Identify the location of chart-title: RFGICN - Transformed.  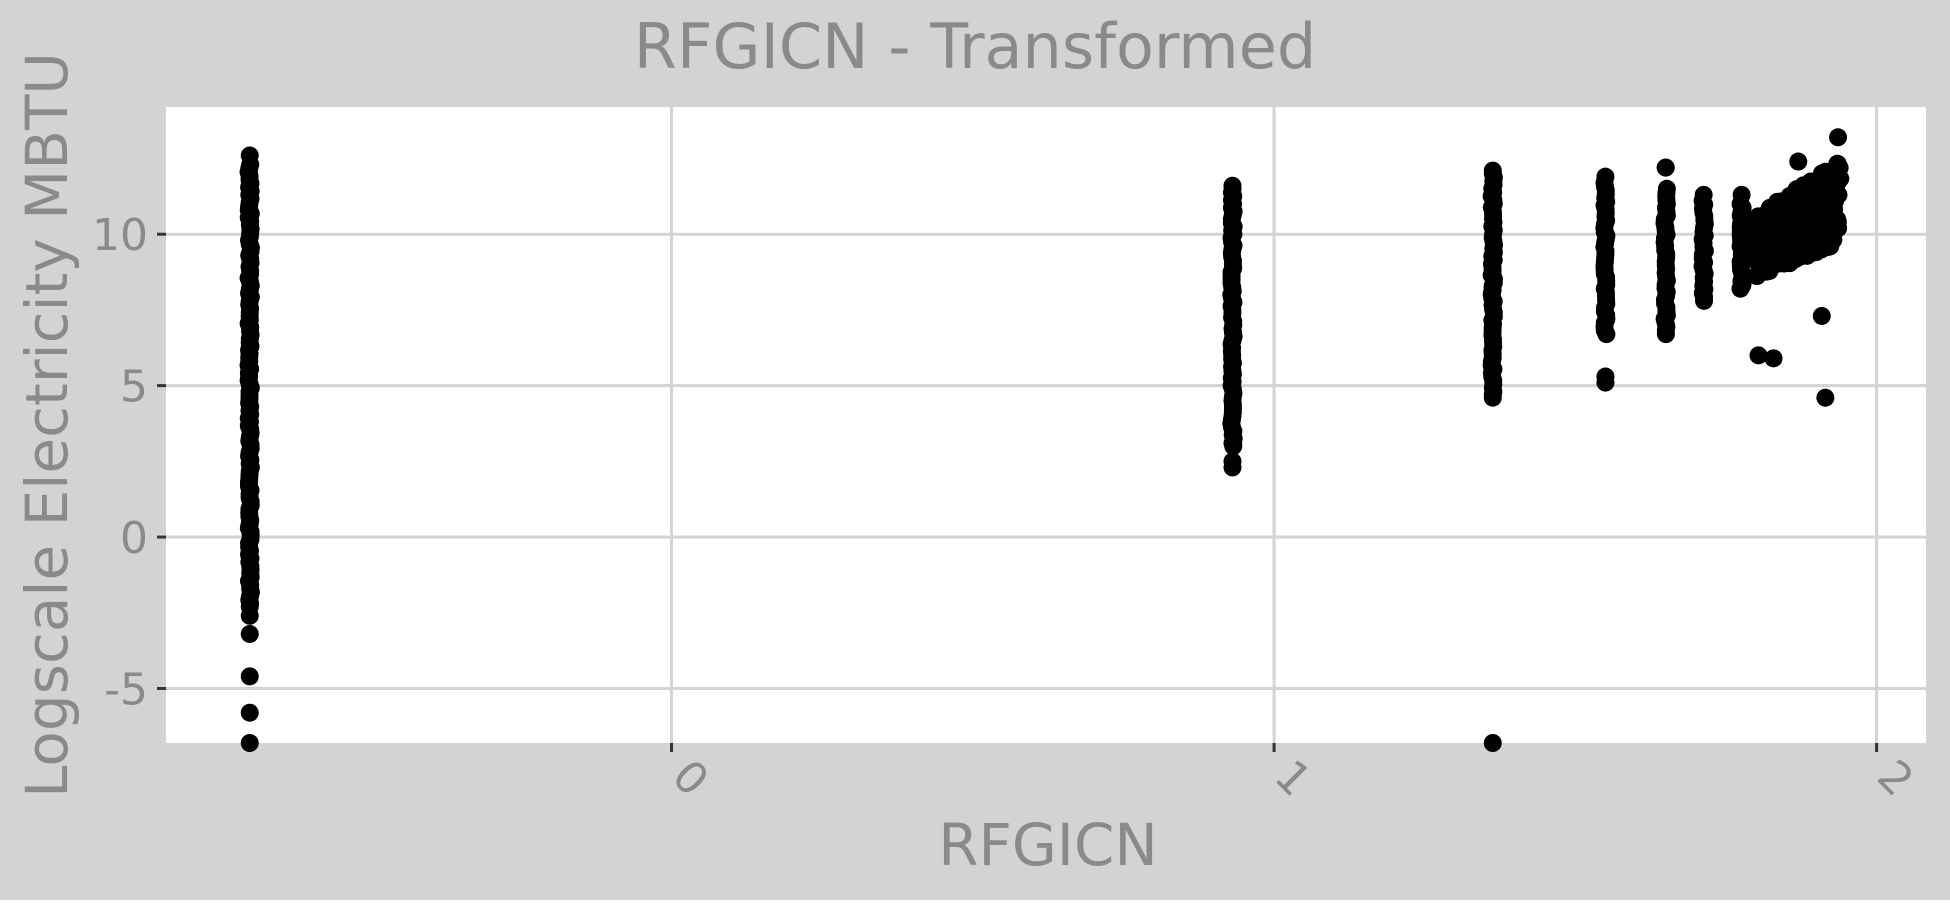
(975, 46).